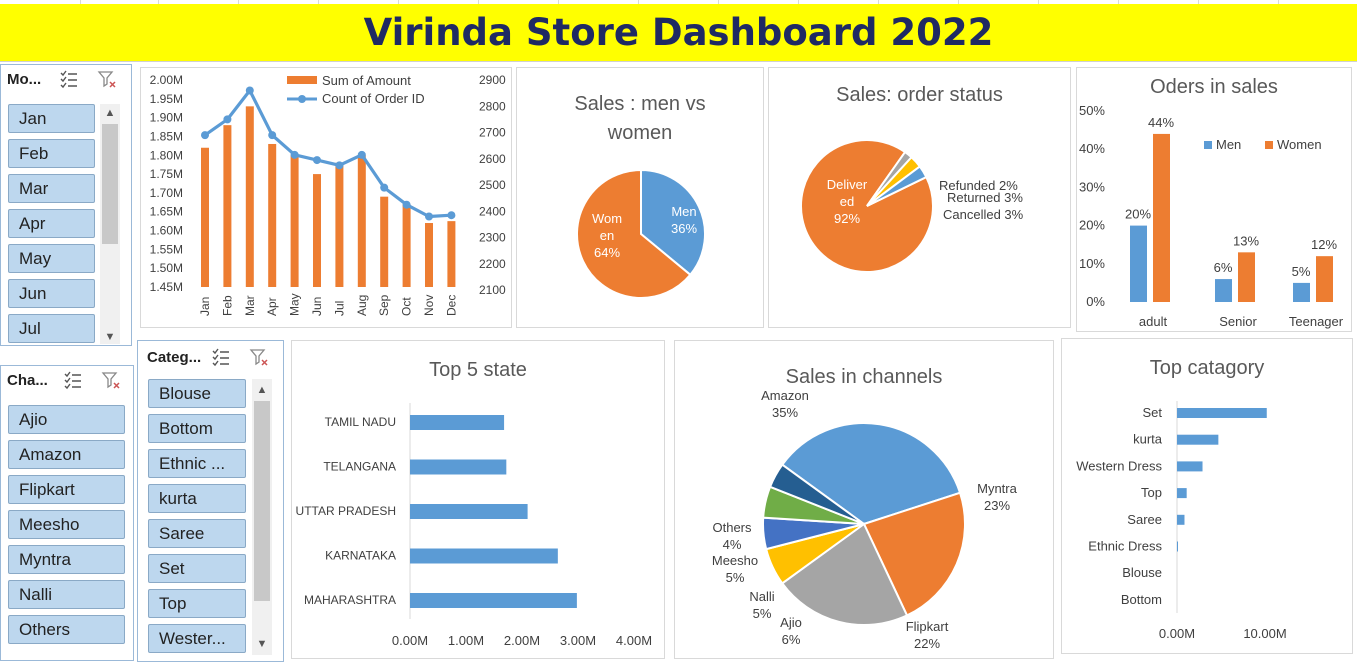 The width and height of the screenshot is (1357, 670). Describe the element at coordinates (66, 559) in the screenshot. I see `slicer-item-myntra: Myntra` at that location.